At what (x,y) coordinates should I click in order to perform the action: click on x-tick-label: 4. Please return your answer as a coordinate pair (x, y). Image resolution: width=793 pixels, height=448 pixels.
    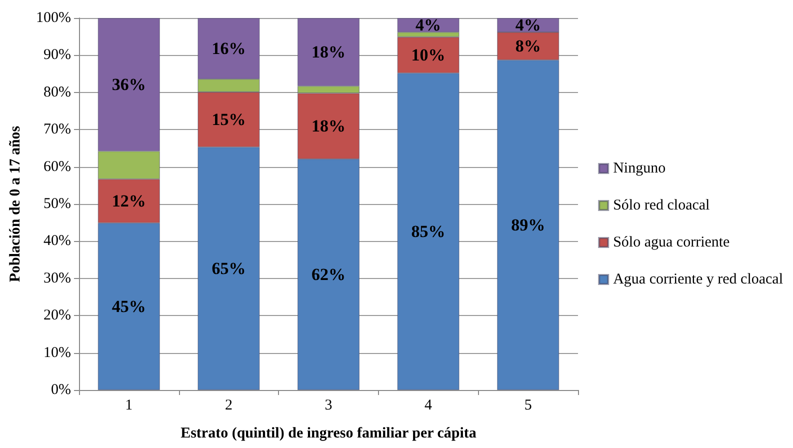
    Looking at the image, I should click on (428, 406).